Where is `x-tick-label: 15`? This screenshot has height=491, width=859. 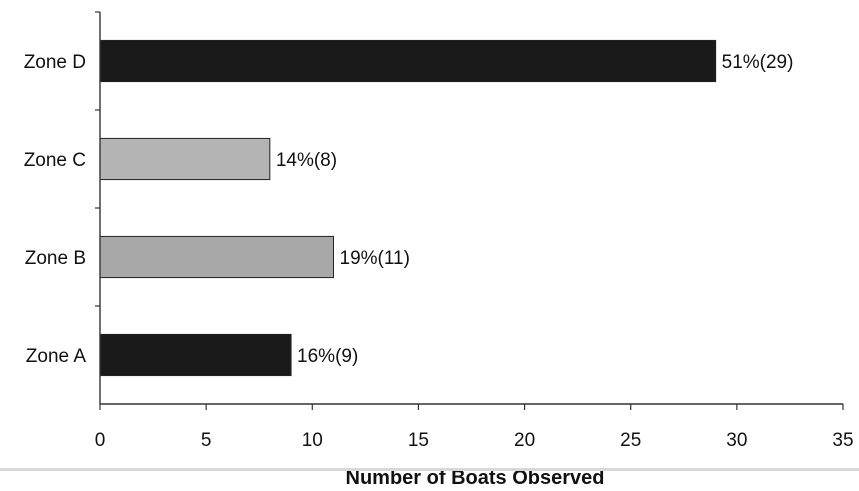
x-tick-label: 15 is located at coordinates (418, 440).